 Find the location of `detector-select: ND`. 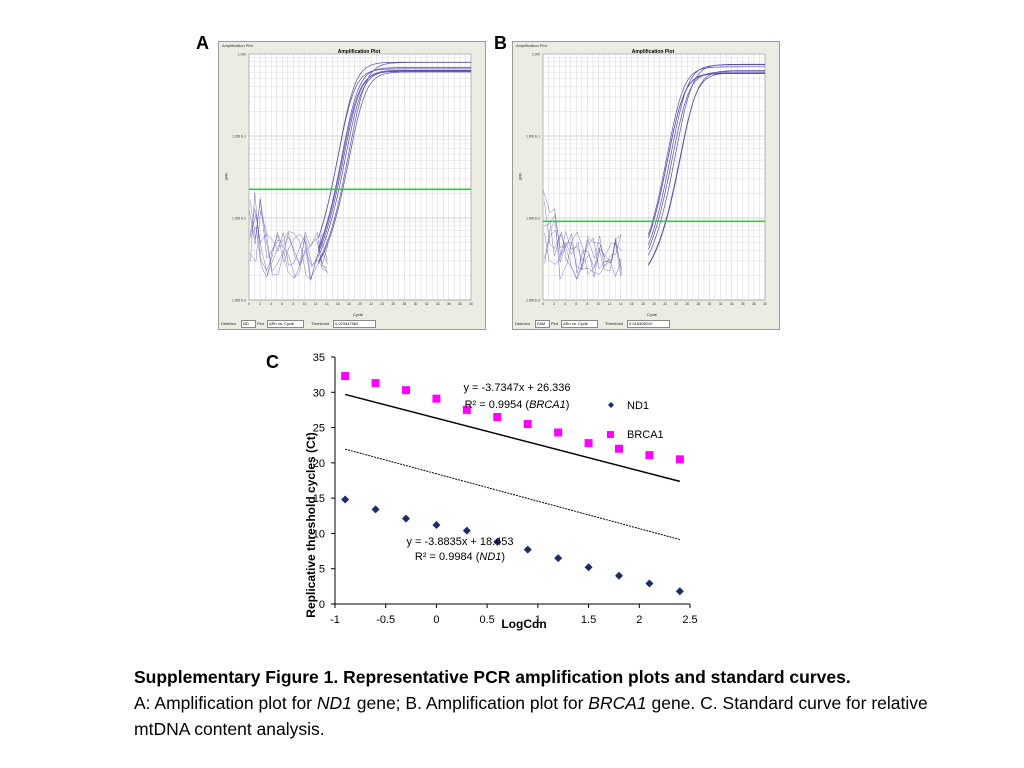

detector-select: ND is located at coordinates (248, 324).